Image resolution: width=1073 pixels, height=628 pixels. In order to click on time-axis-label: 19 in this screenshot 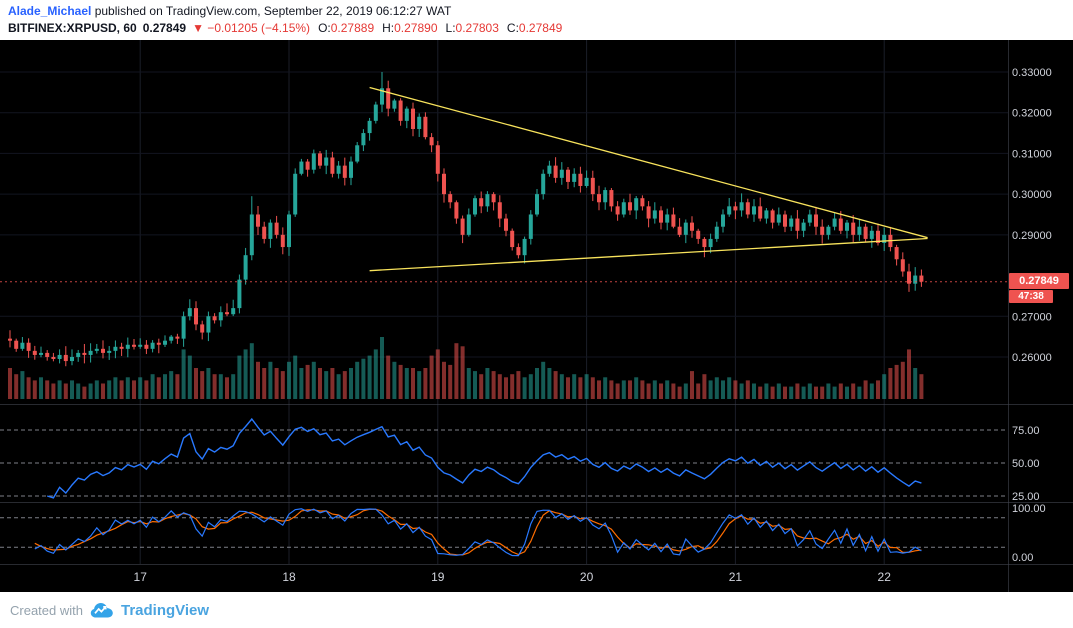, I will do `click(438, 577)`.